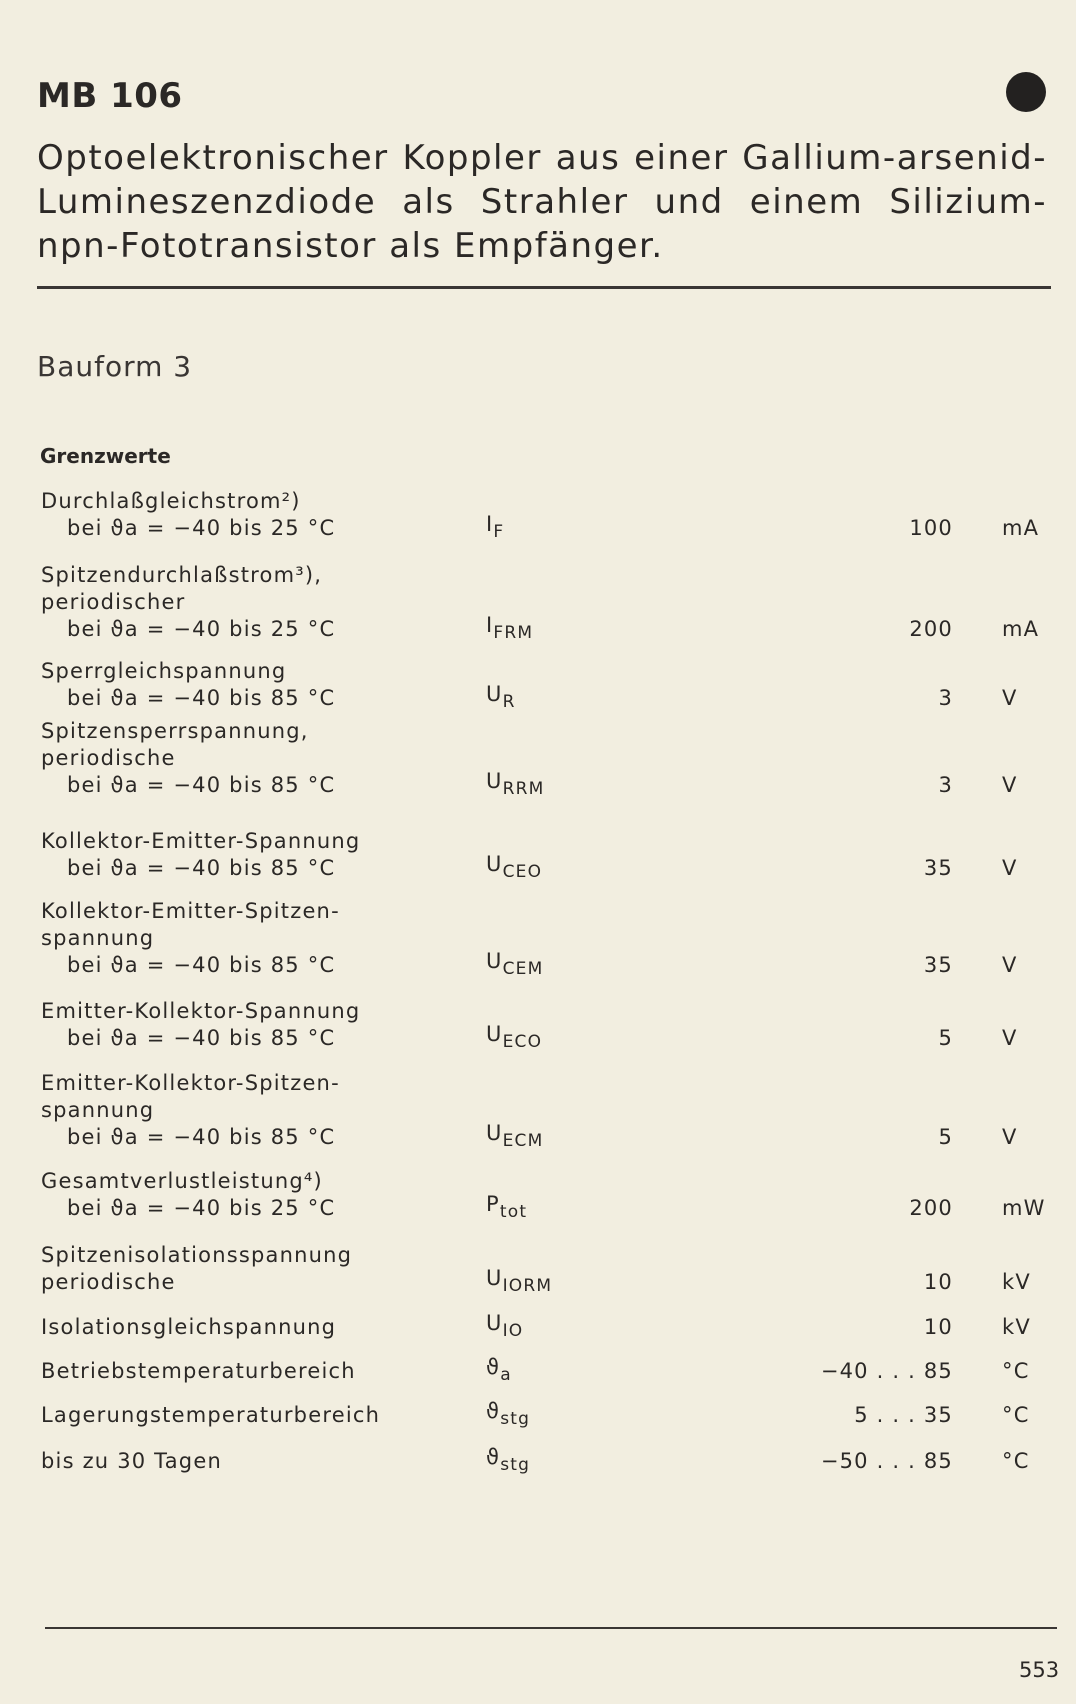 Image resolution: width=1076 pixels, height=1704 pixels. What do you see at coordinates (522, 872) in the screenshot?
I see `symbol-subscript: CEO` at bounding box center [522, 872].